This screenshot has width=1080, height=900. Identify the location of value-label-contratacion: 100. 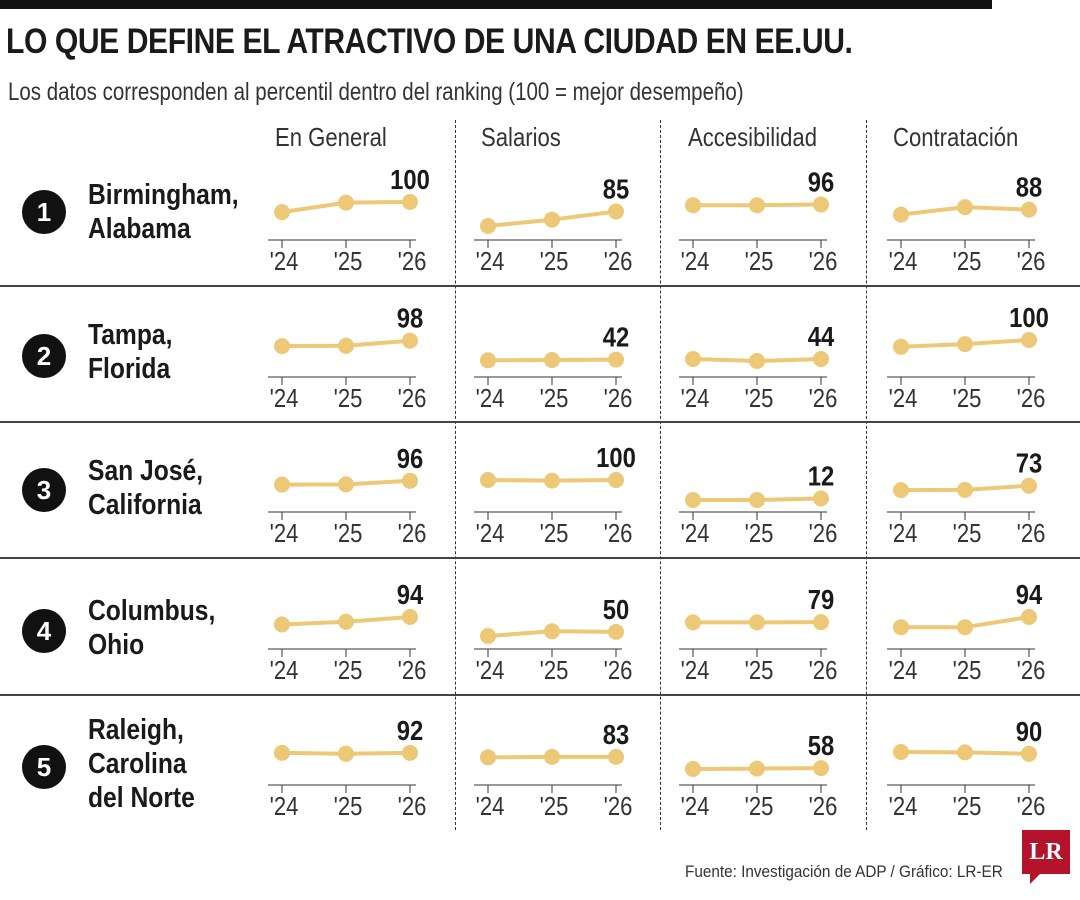
(1029, 317).